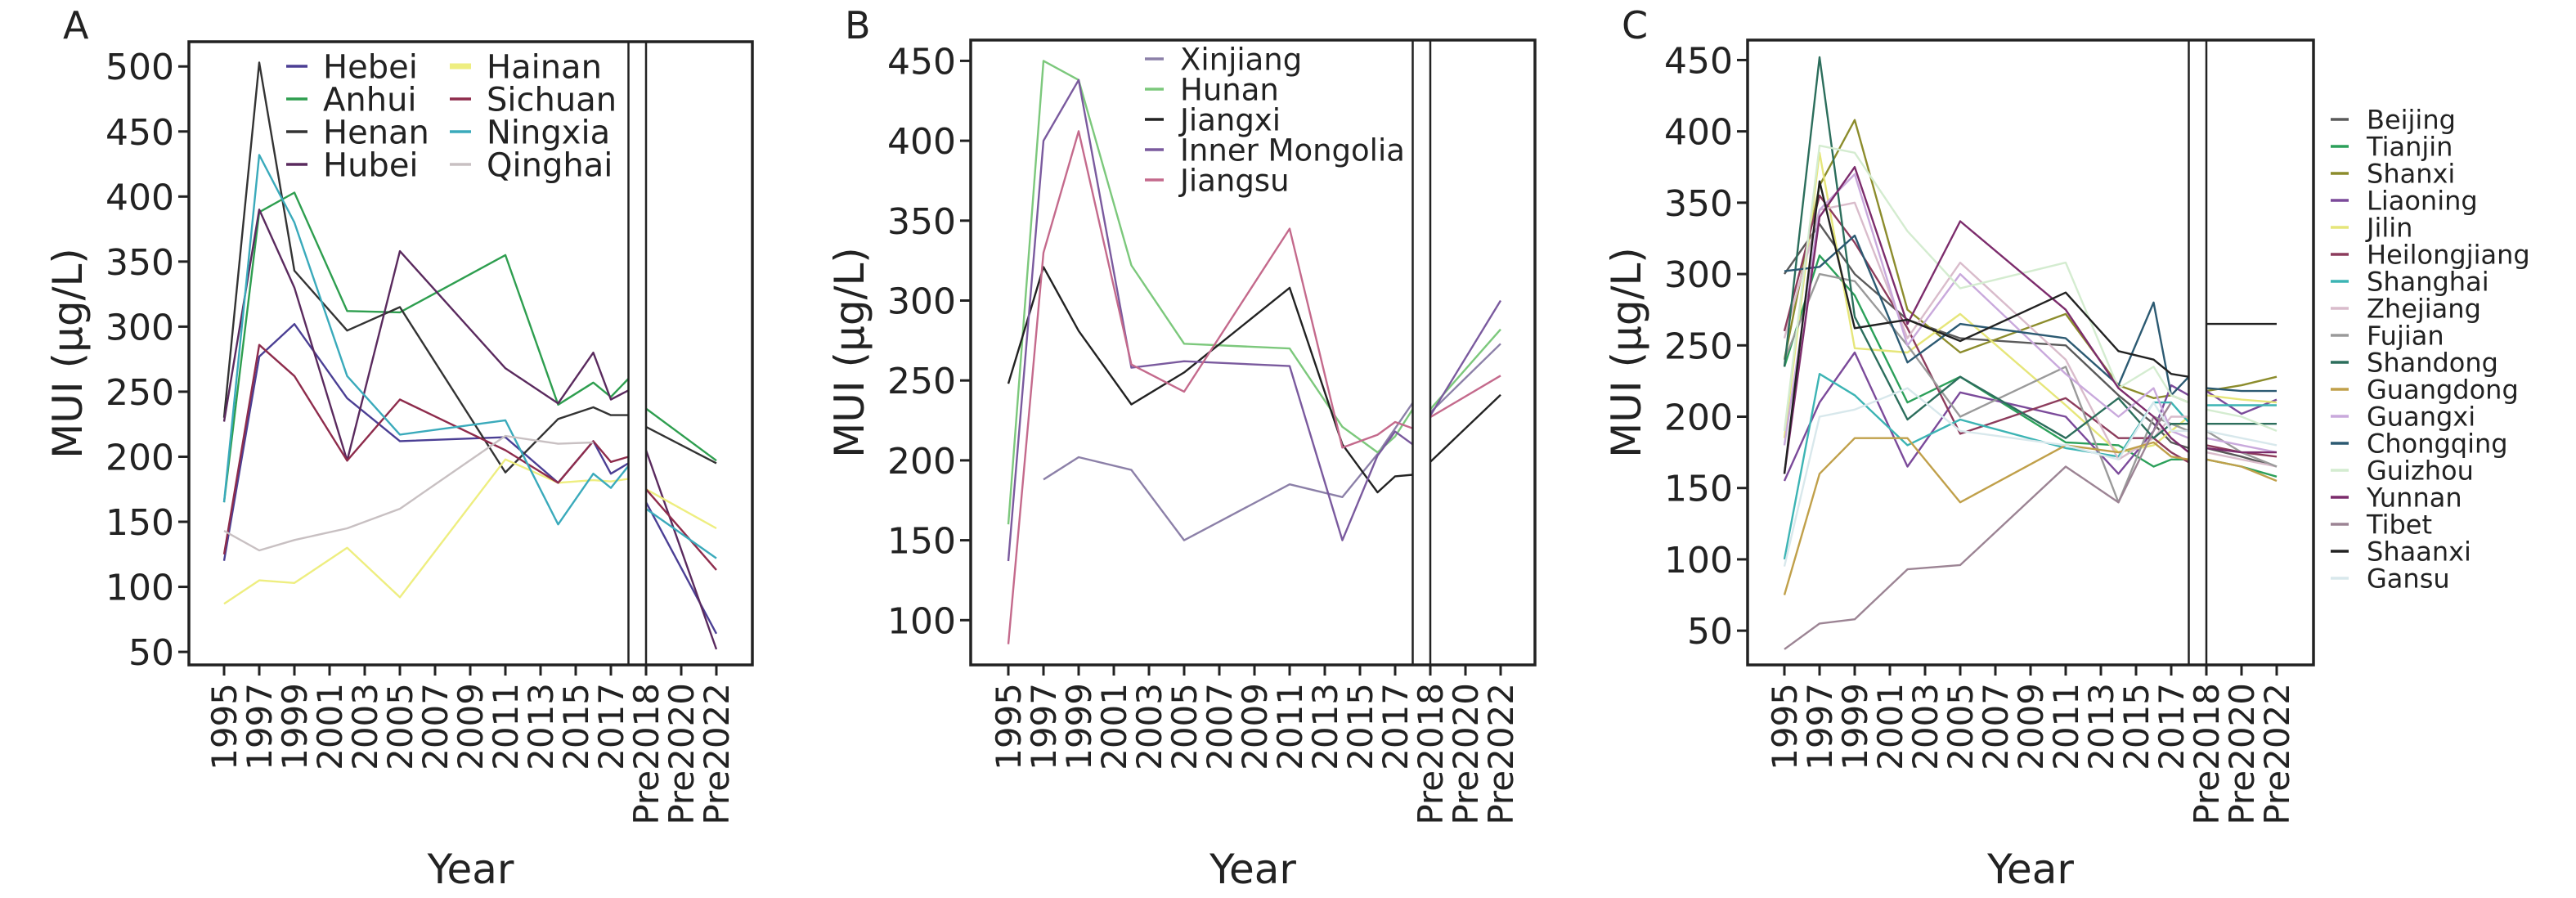  I want to click on series-line-tibet, so click(1978, 526).